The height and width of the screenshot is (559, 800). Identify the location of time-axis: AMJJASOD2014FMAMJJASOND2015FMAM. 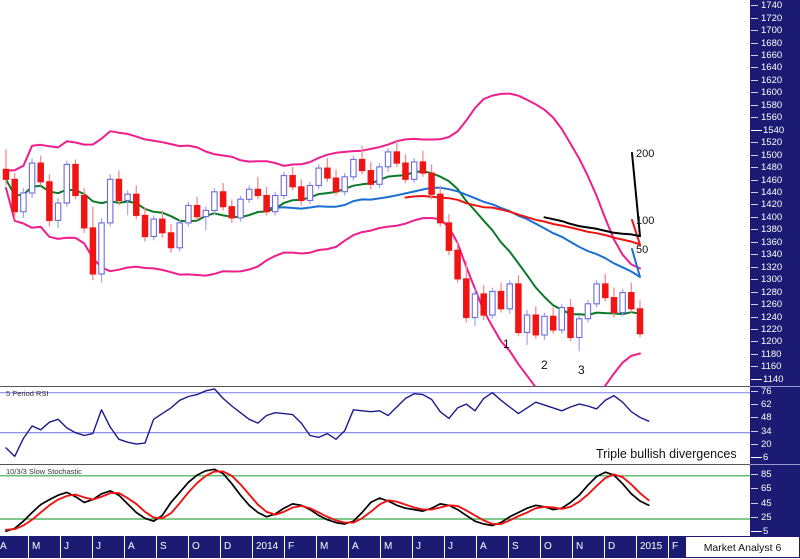
(400, 547).